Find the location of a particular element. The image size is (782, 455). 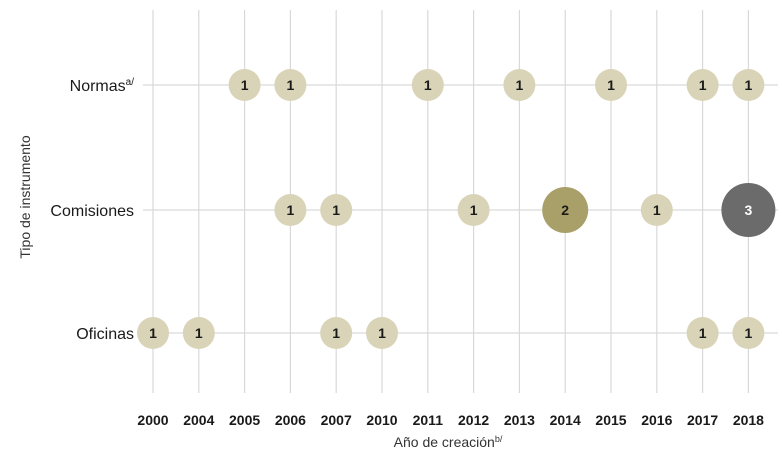

y-label-normas: Normasa/ is located at coordinates (102, 86).